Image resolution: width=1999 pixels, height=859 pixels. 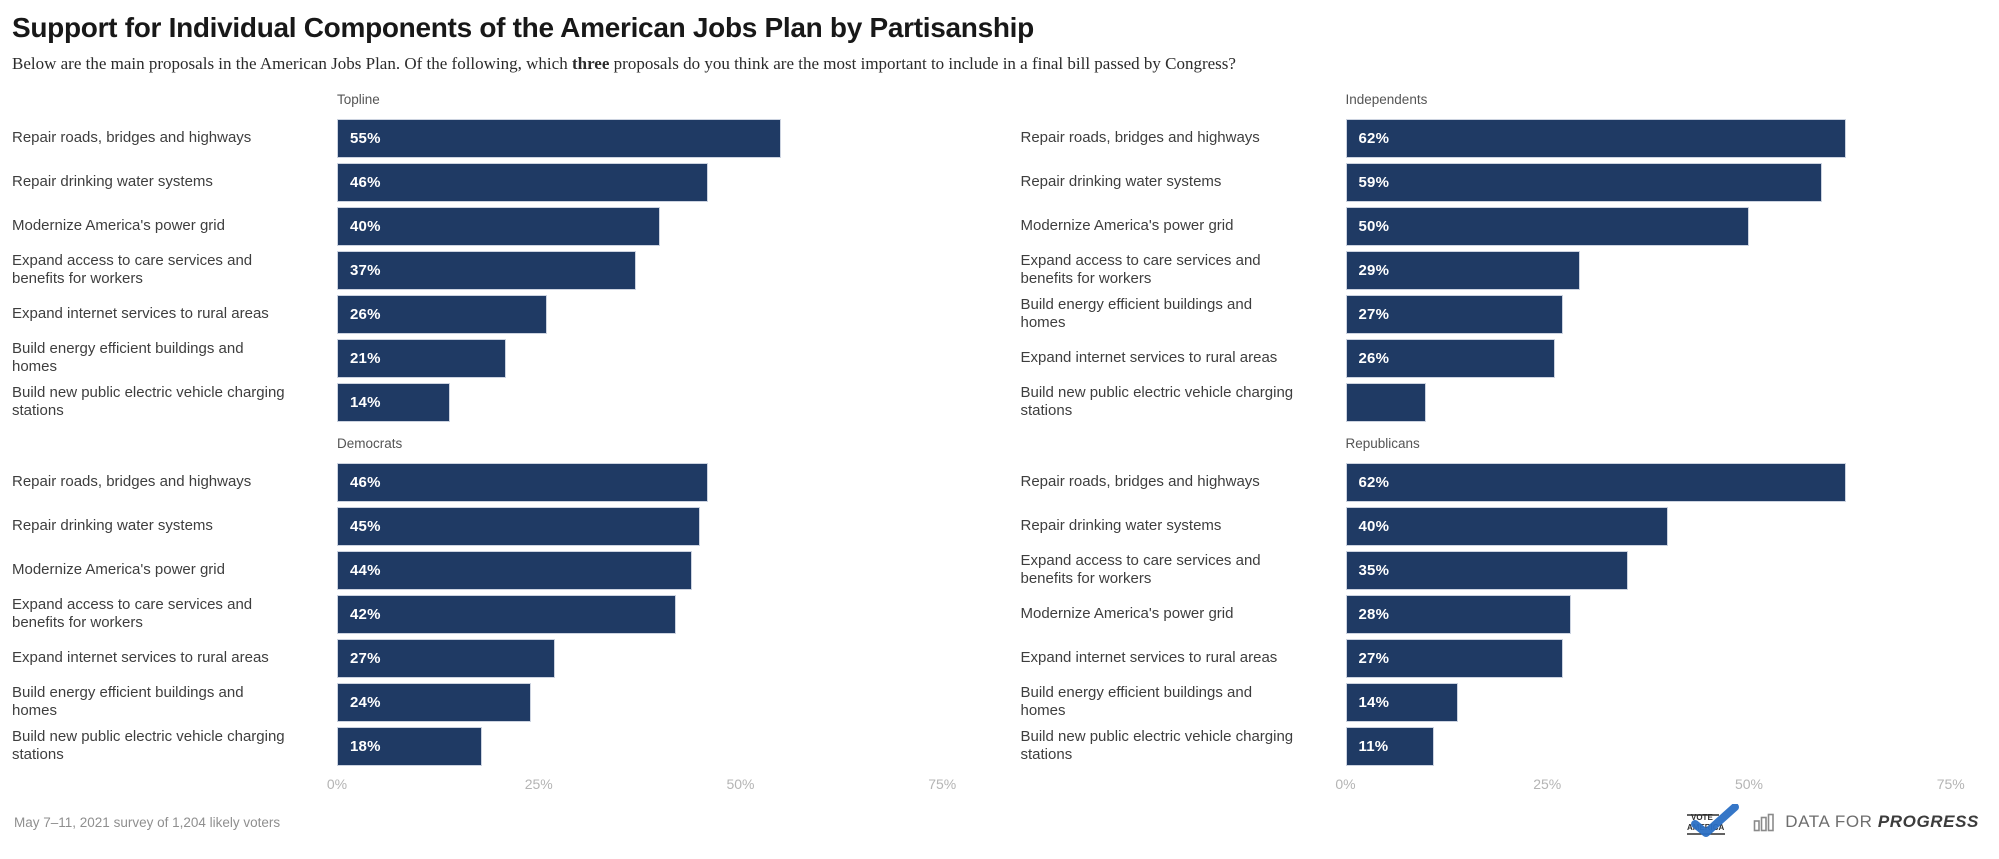 What do you see at coordinates (656, 702) in the screenshot?
I see `bar-track: 24%` at bounding box center [656, 702].